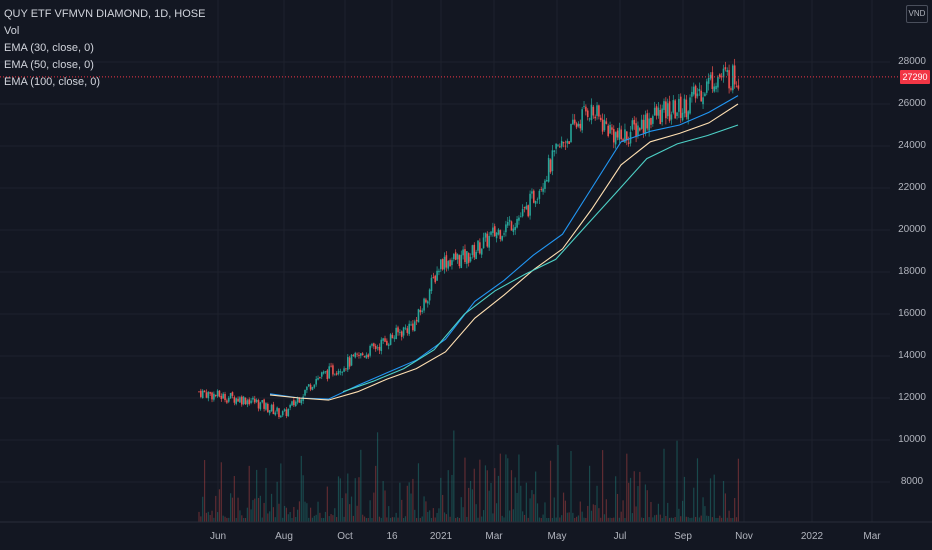 The height and width of the screenshot is (550, 932). What do you see at coordinates (912, 313) in the screenshot?
I see `y-tick-label: 16000` at bounding box center [912, 313].